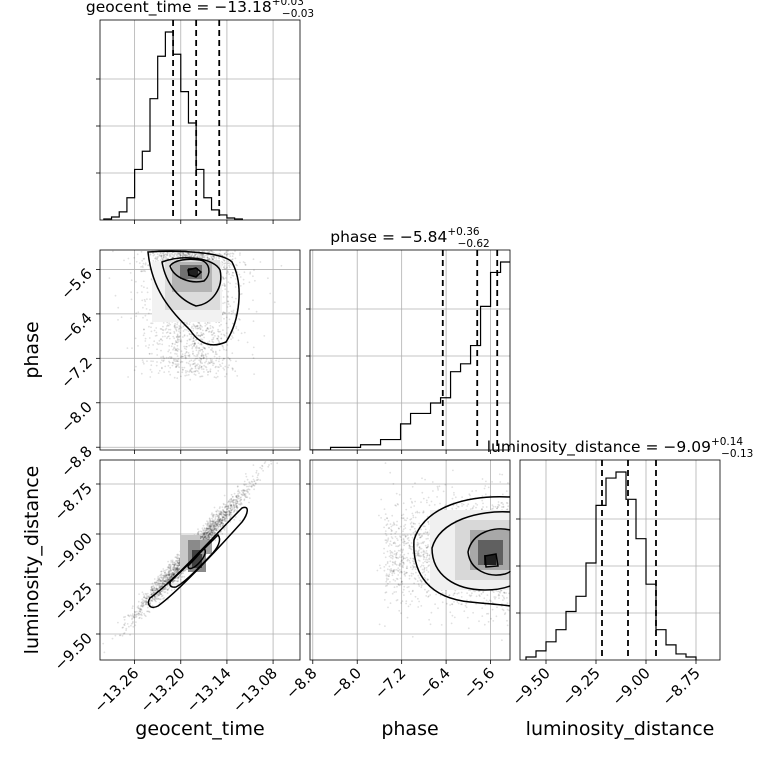  I want to click on x-axis-label-luminosity_distance: luminosity_distance, so click(620, 729).